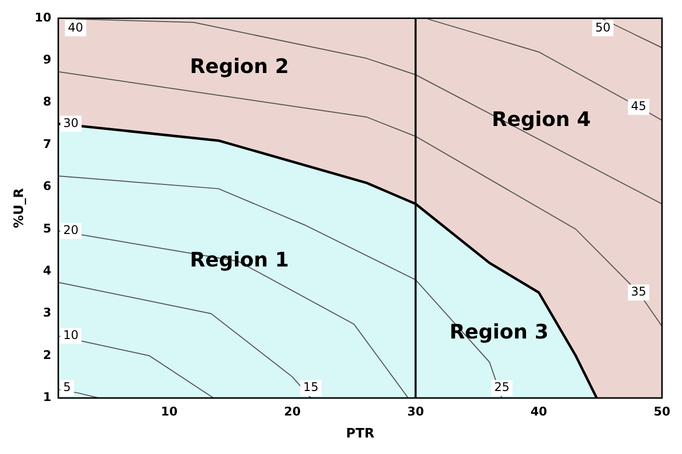 The image size is (682, 454). Describe the element at coordinates (71, 335) in the screenshot. I see `series-label: 10` at that location.